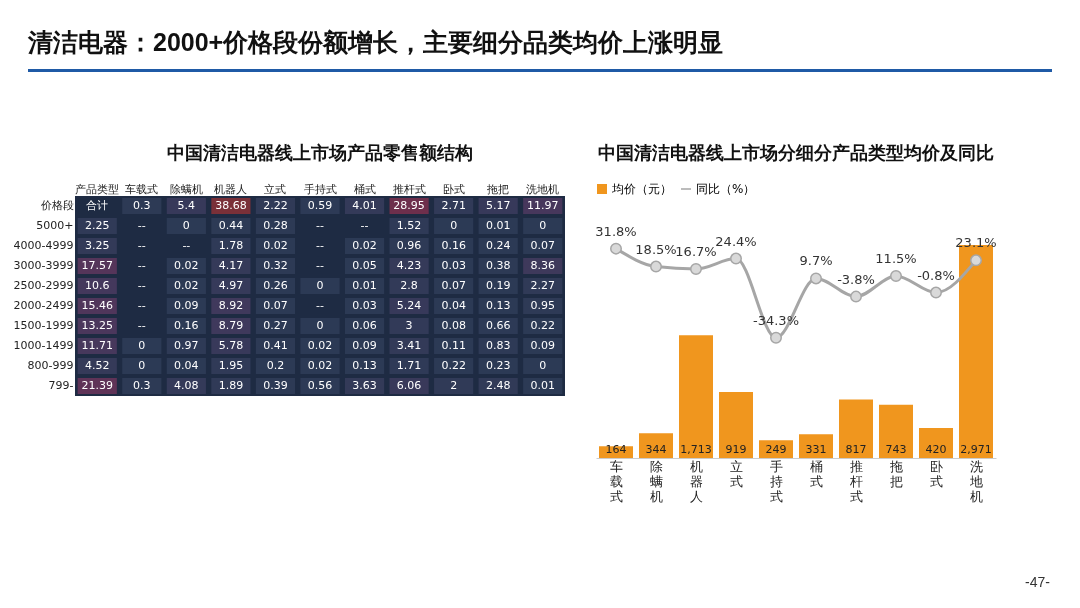  Describe the element at coordinates (736, 449) in the screenshot. I see `data-label: 919` at that location.